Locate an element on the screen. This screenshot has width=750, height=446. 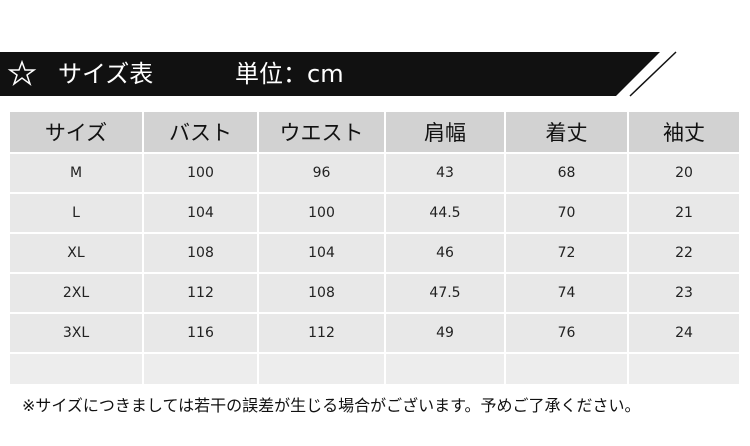
table-cell: 20 is located at coordinates (684, 172).